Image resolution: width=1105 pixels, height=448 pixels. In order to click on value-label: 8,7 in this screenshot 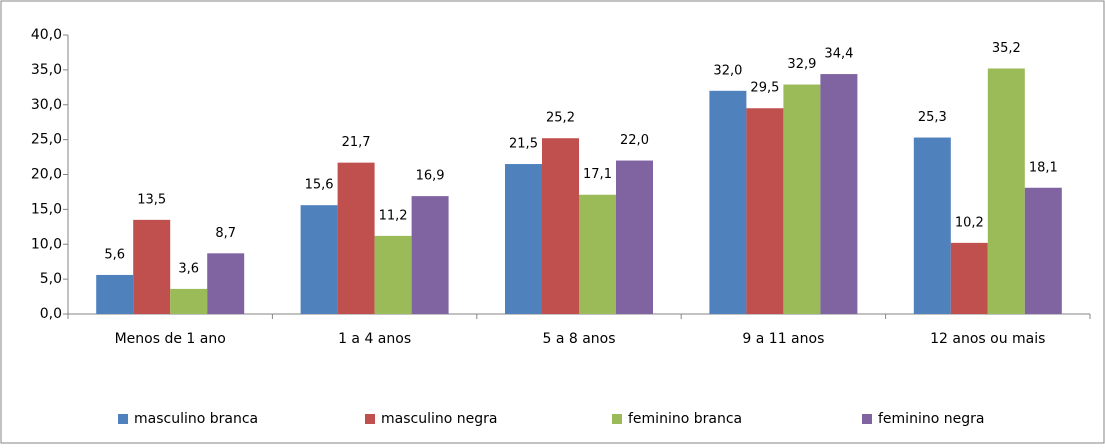, I will do `click(225, 233)`.